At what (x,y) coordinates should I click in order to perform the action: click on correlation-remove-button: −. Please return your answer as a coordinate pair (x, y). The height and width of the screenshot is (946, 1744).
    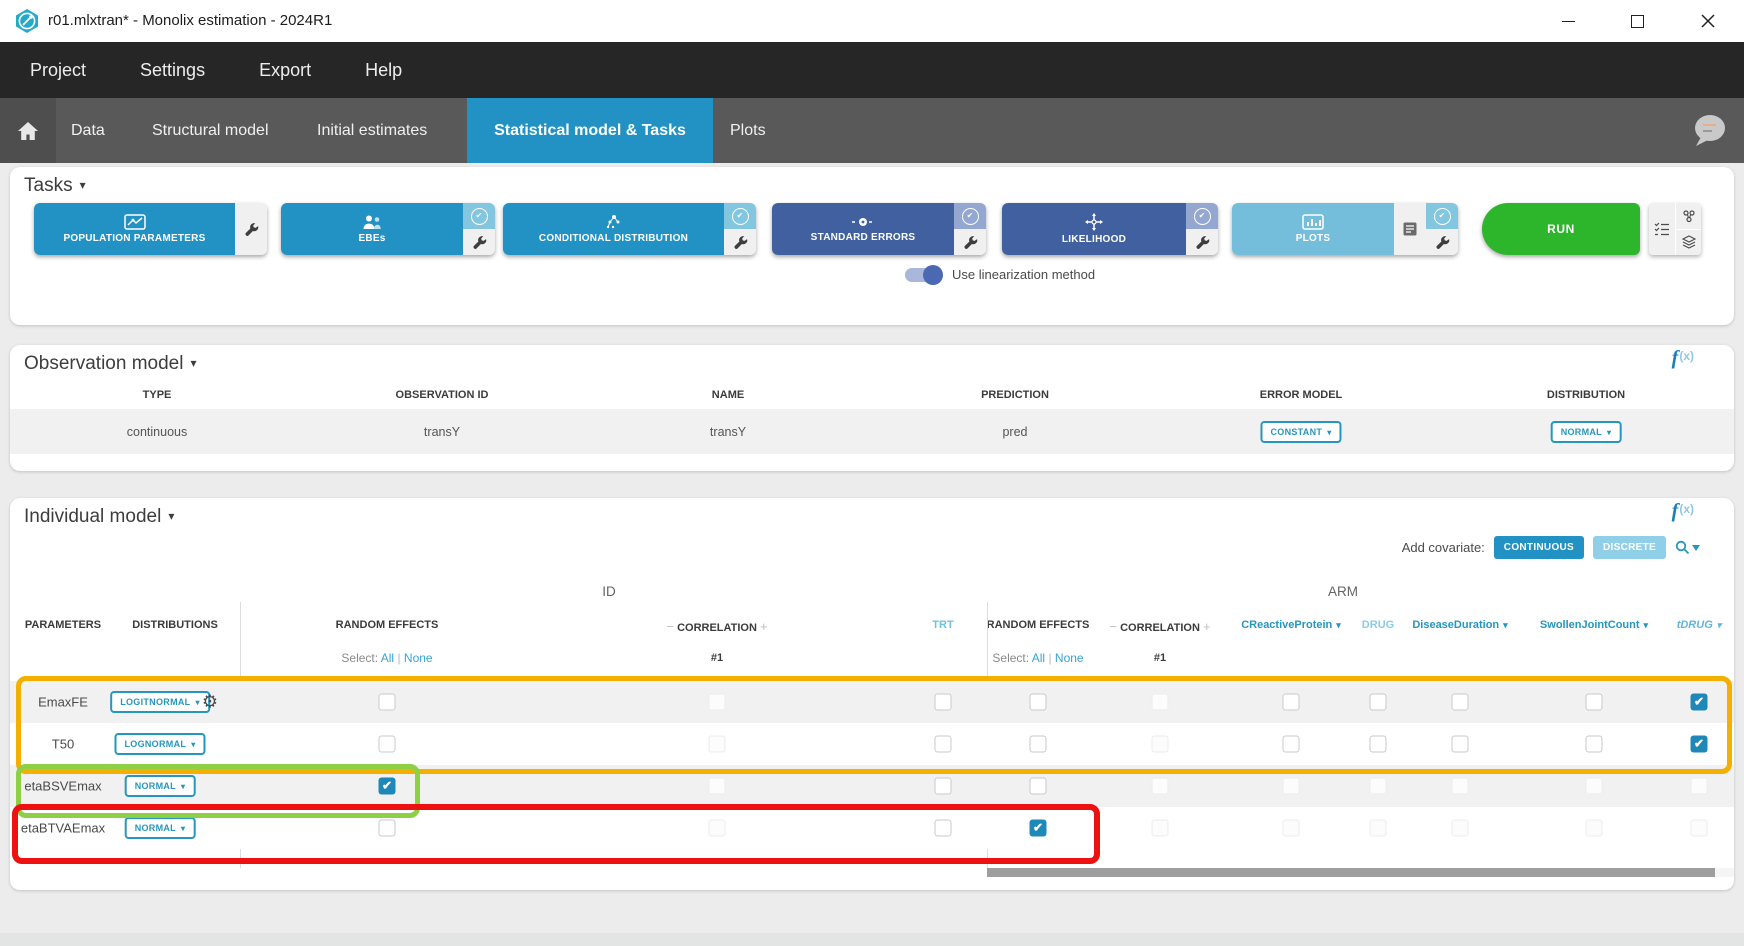
    Looking at the image, I should click on (1113, 626).